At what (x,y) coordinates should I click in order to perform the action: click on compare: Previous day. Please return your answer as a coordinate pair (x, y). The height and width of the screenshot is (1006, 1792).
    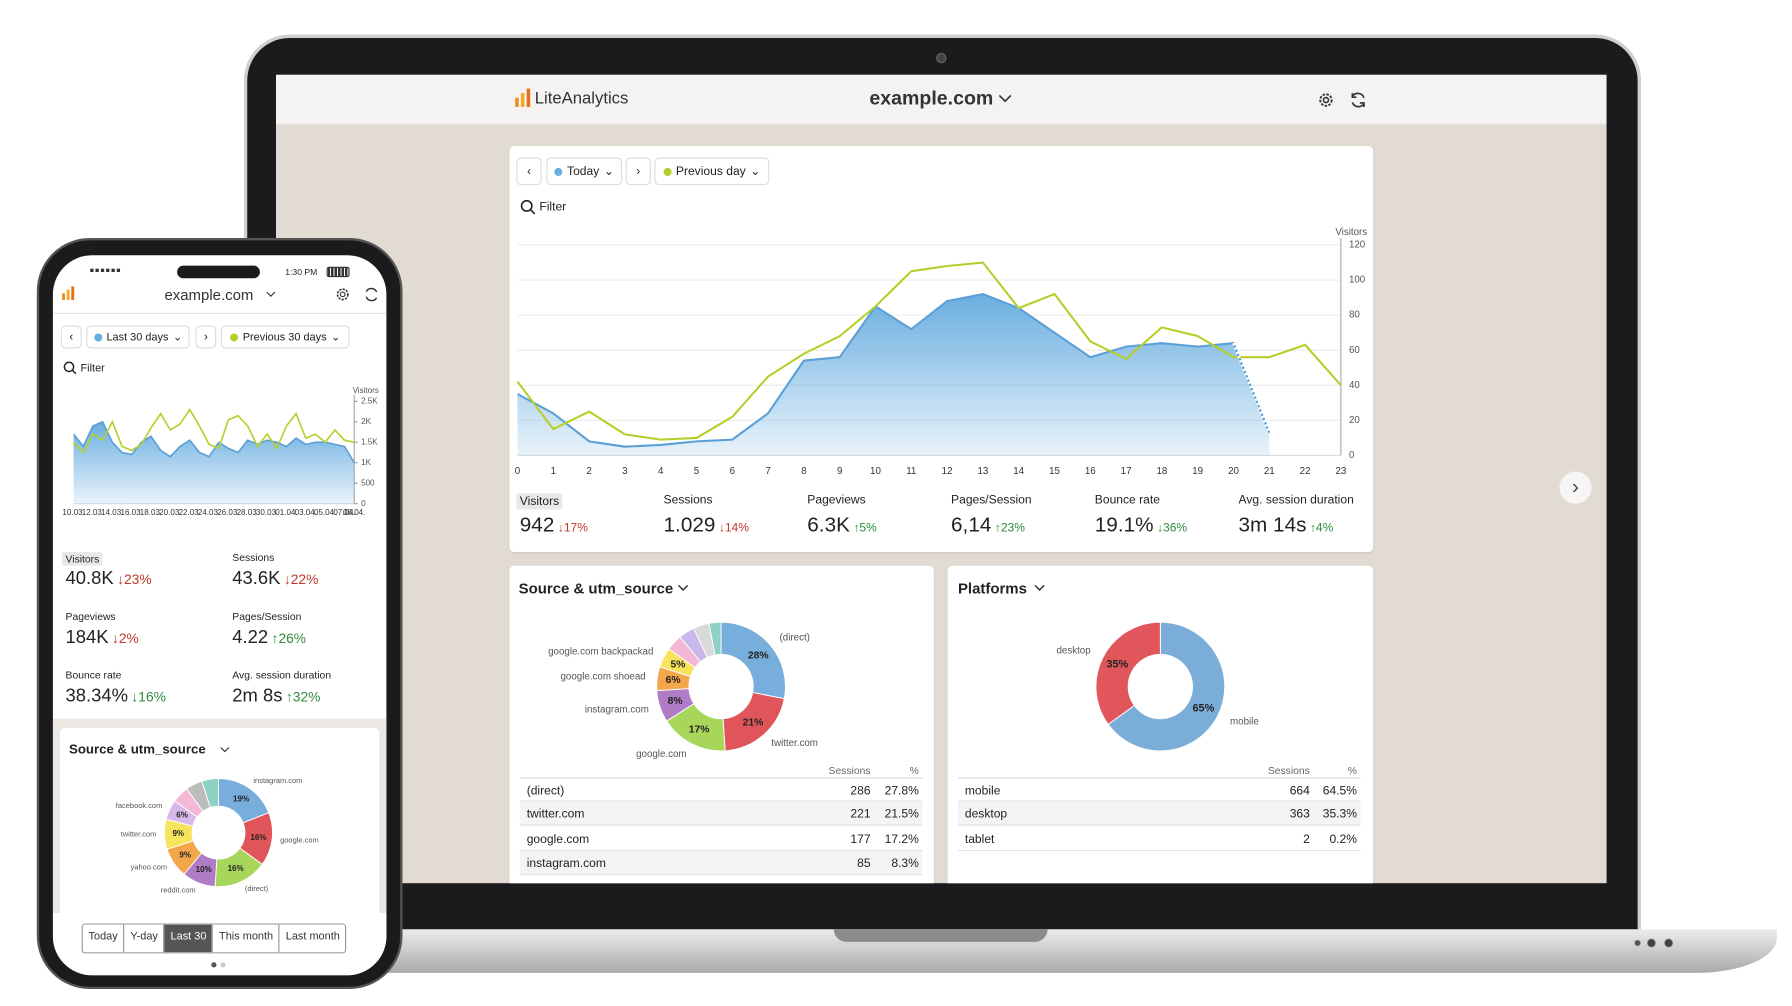
    Looking at the image, I should click on (710, 171).